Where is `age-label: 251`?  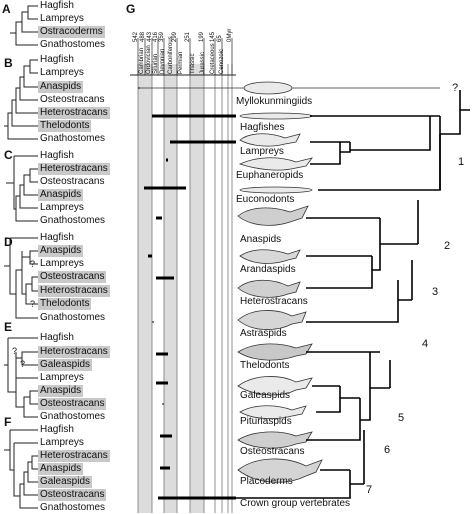
age-label: 251 is located at coordinates (188, 36).